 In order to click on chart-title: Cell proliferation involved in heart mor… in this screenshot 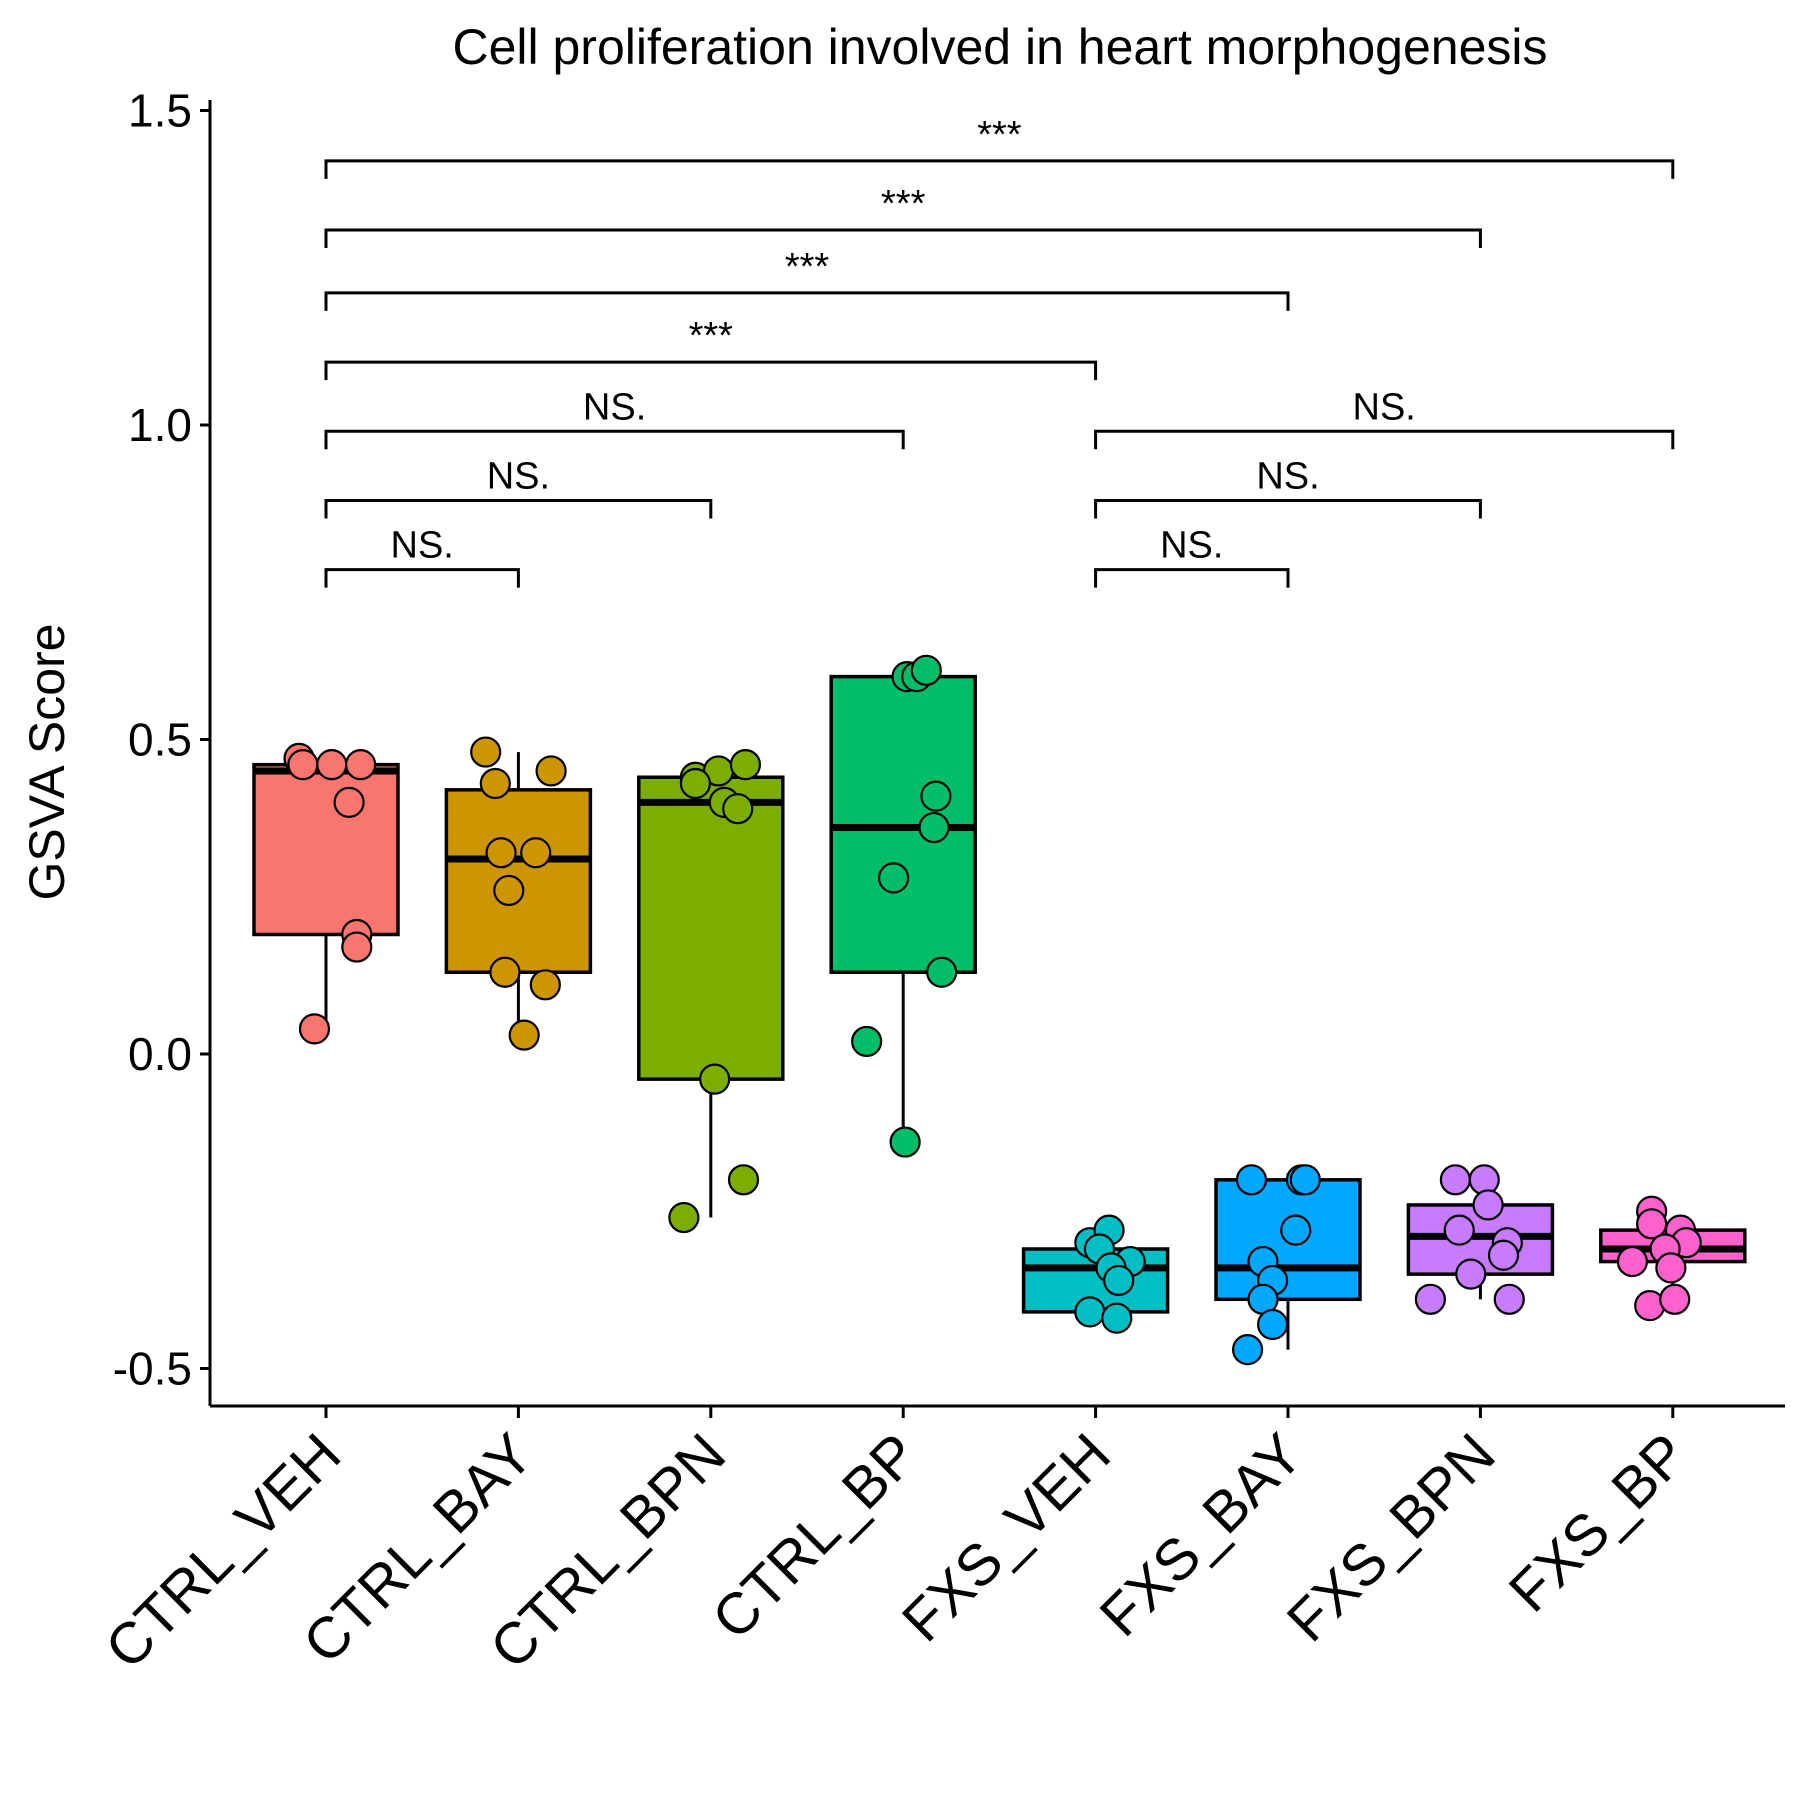, I will do `click(999, 47)`.